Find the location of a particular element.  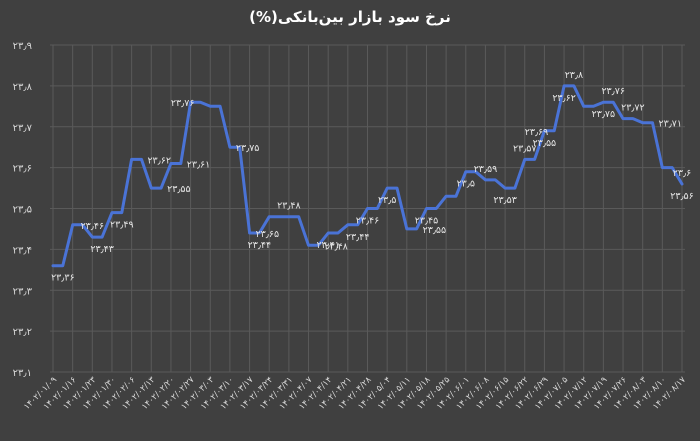

data-label: ۲۳٫۶ is located at coordinates (682, 173).